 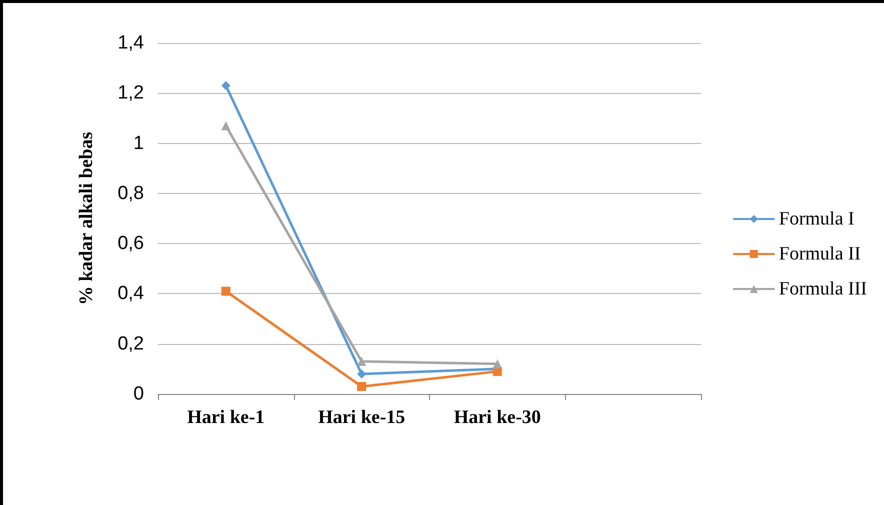 I want to click on y-tick-label: 1,2, so click(x=131, y=93).